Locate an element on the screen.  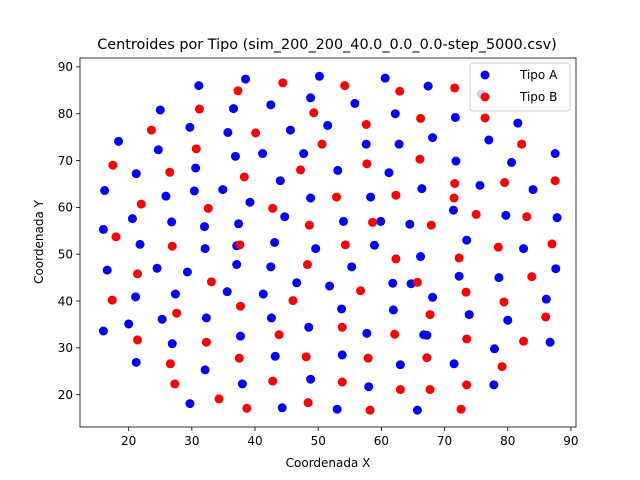
x-tick-label-40: 40 is located at coordinates (254, 441).